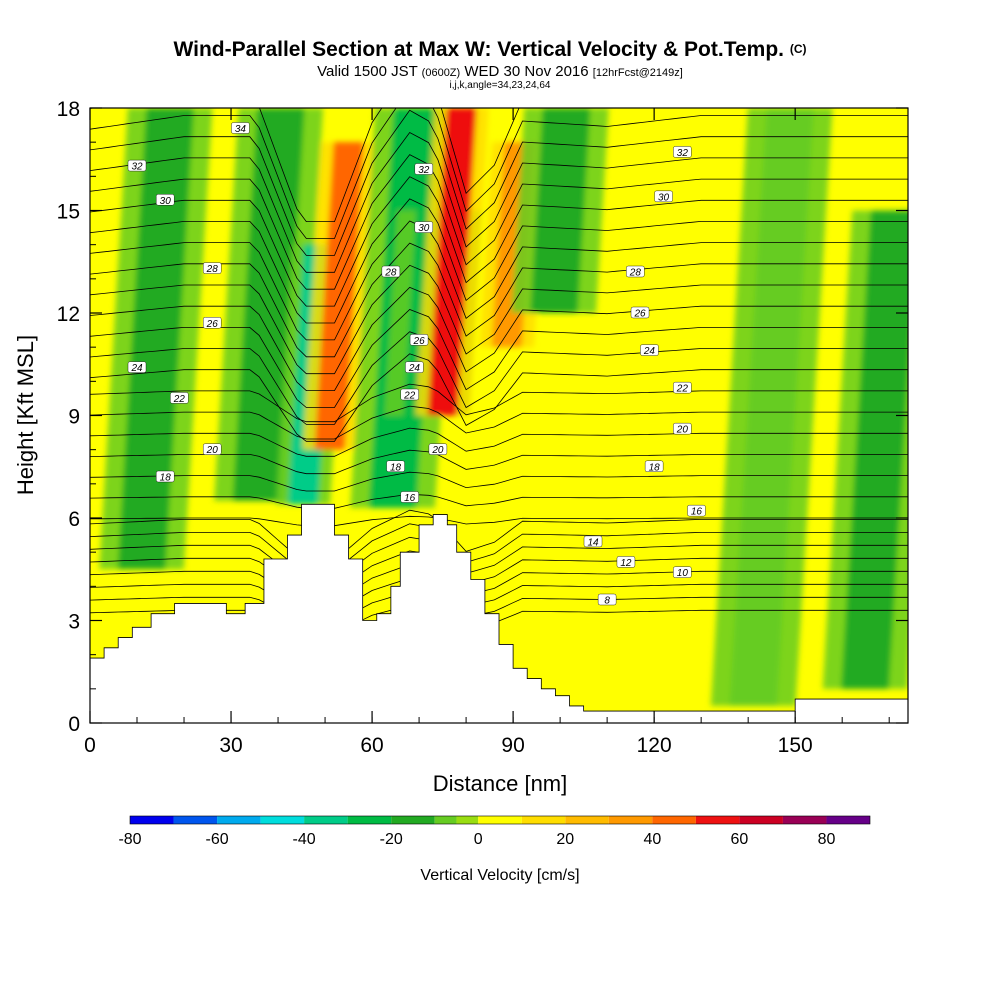  What do you see at coordinates (74, 724) in the screenshot?
I see `y-tick-label: 0` at bounding box center [74, 724].